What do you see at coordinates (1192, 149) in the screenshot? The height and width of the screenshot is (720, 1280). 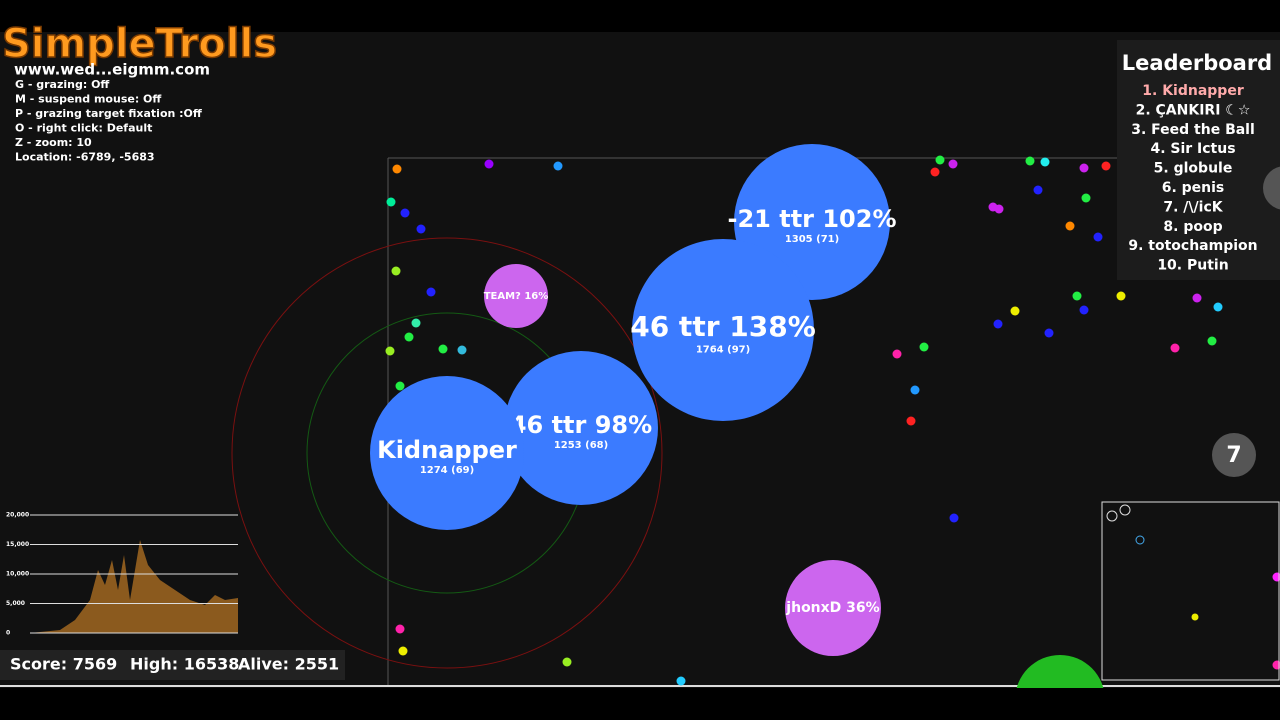 I see `leaderboard-entry: 4. Sir Ictus` at bounding box center [1192, 149].